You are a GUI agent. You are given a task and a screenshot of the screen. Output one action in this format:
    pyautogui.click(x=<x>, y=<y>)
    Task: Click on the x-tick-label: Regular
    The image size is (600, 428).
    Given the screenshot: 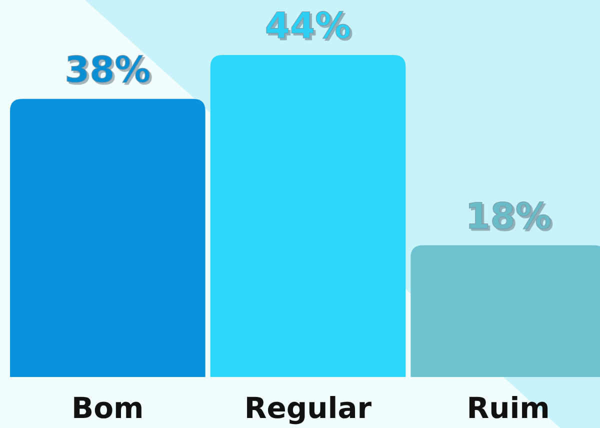 What is the action you would take?
    pyautogui.click(x=308, y=408)
    